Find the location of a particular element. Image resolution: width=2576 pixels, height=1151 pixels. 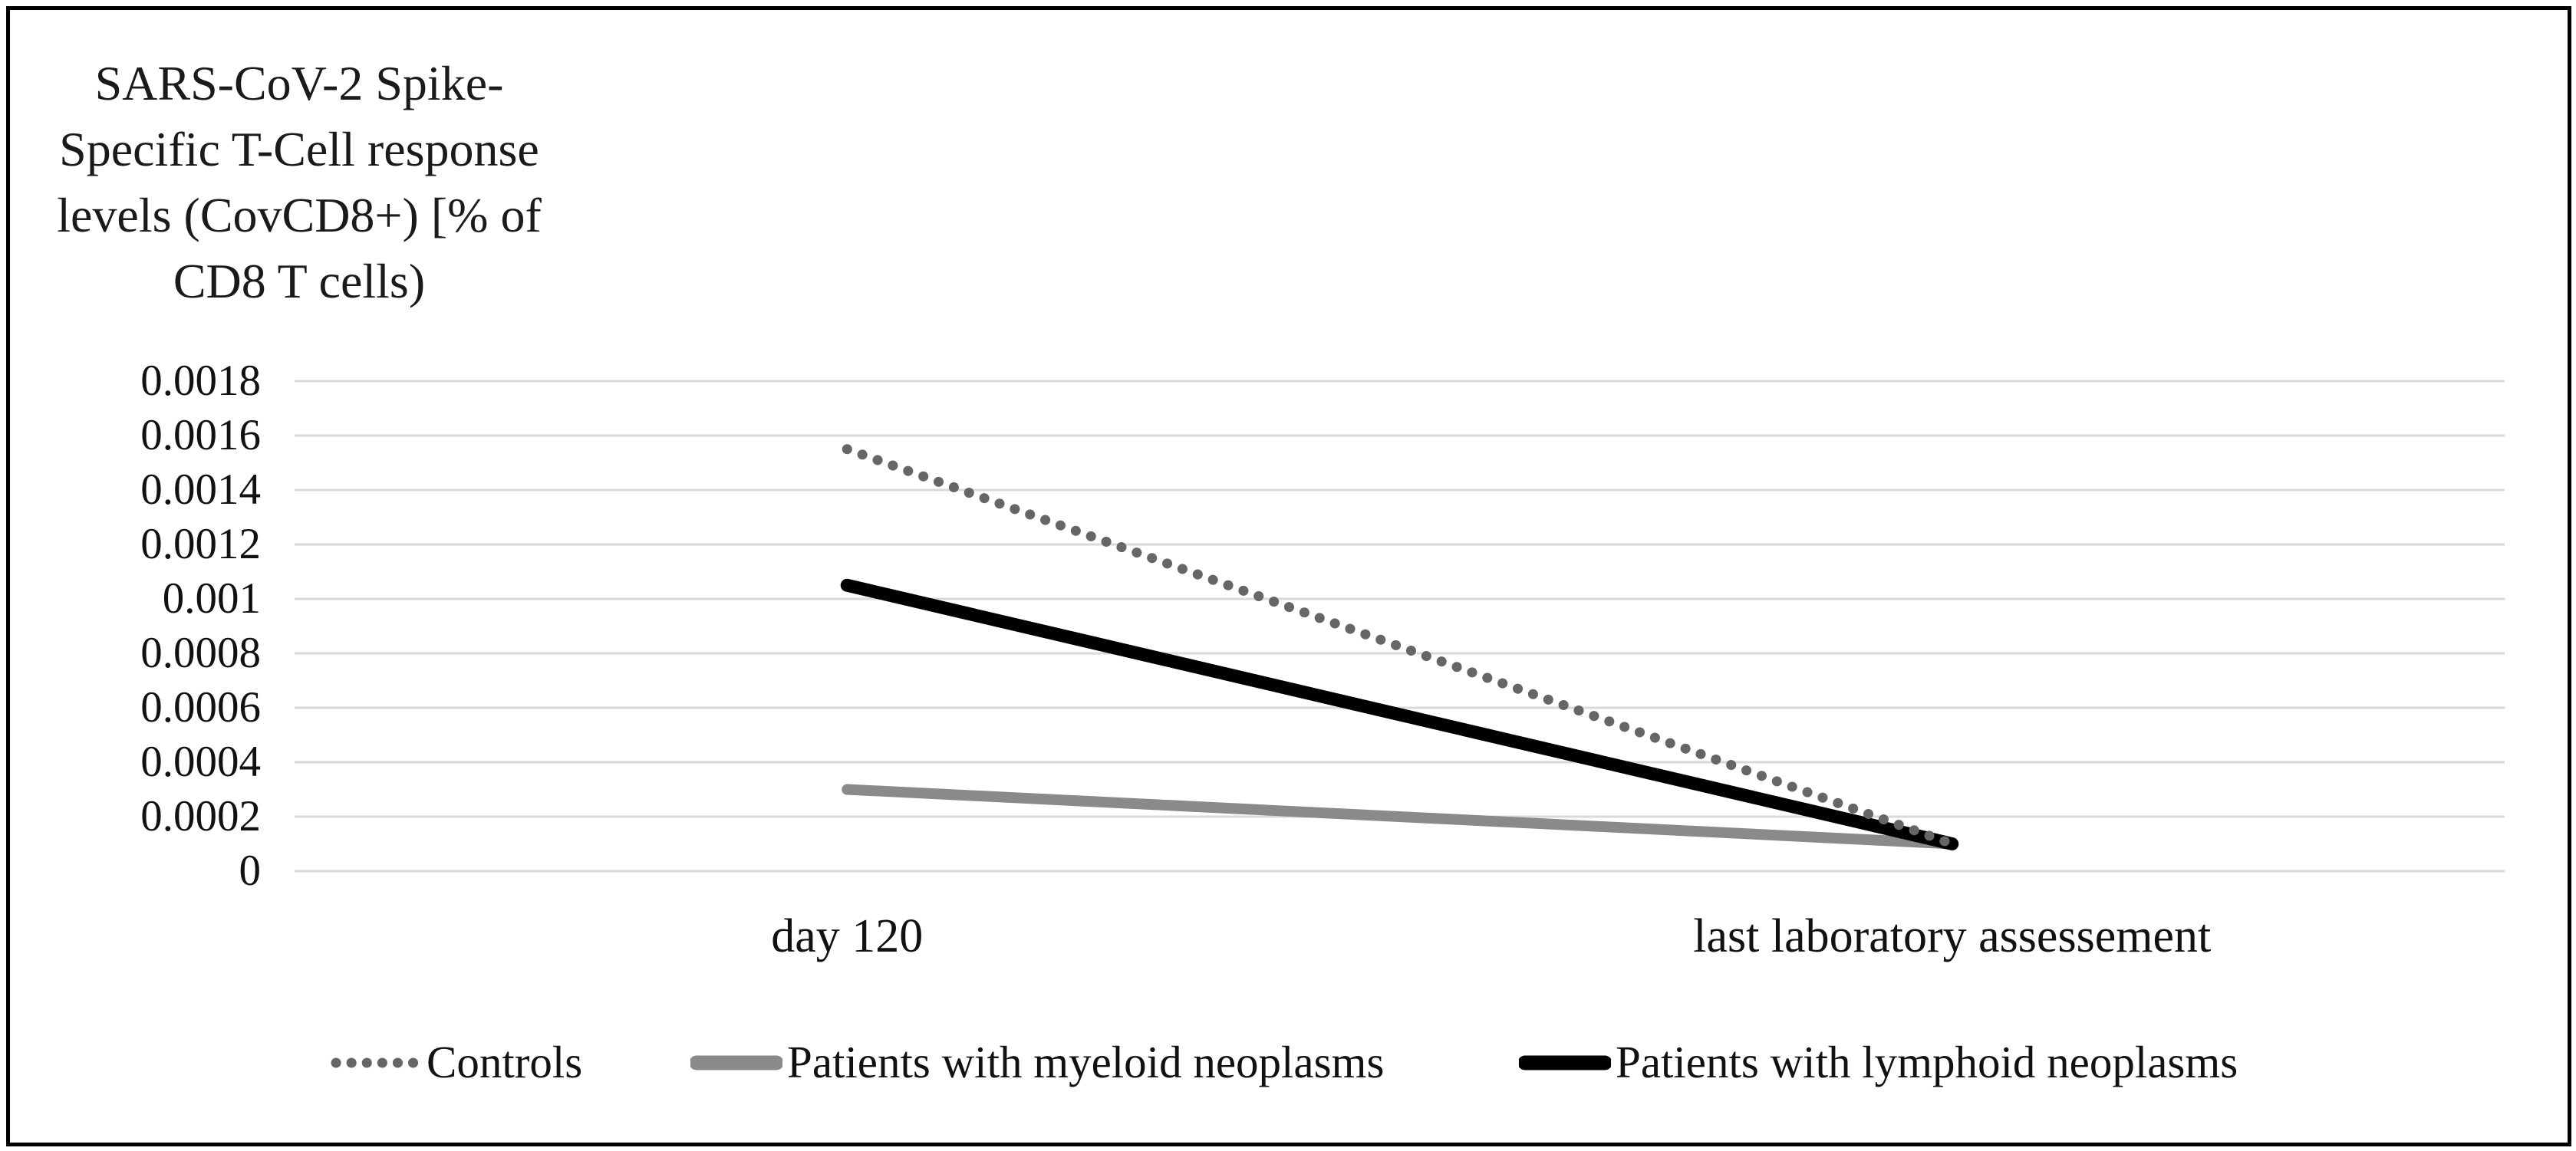

y-axis-title-line: Specific T-Cell response is located at coordinates (299, 149).